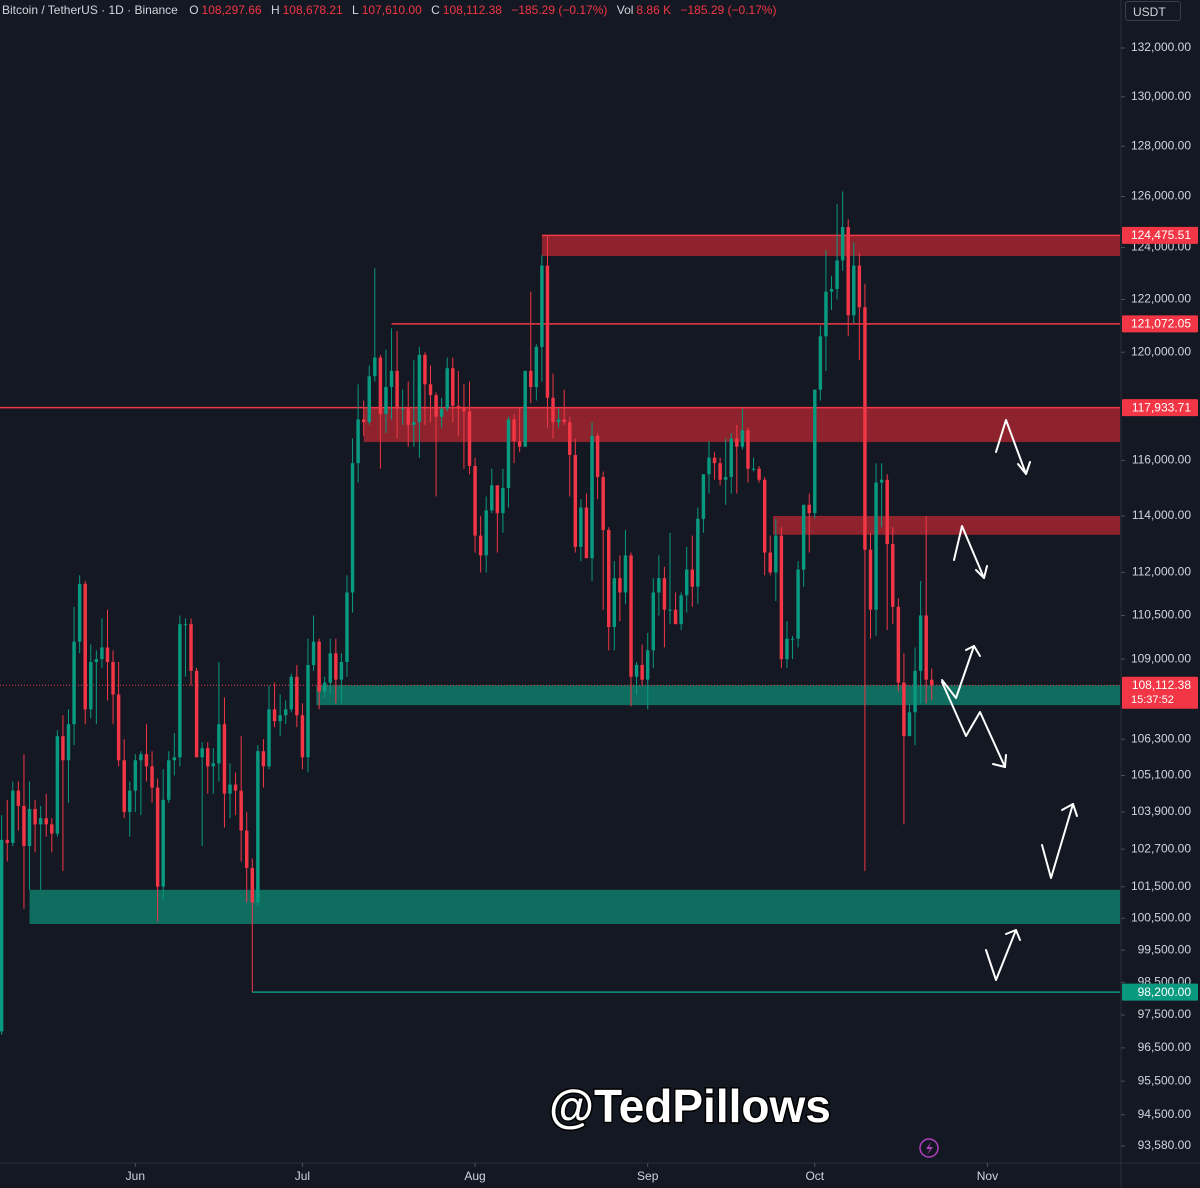 The image size is (1200, 1188). What do you see at coordinates (1009, 700) in the screenshot?
I see `annotations` at bounding box center [1009, 700].